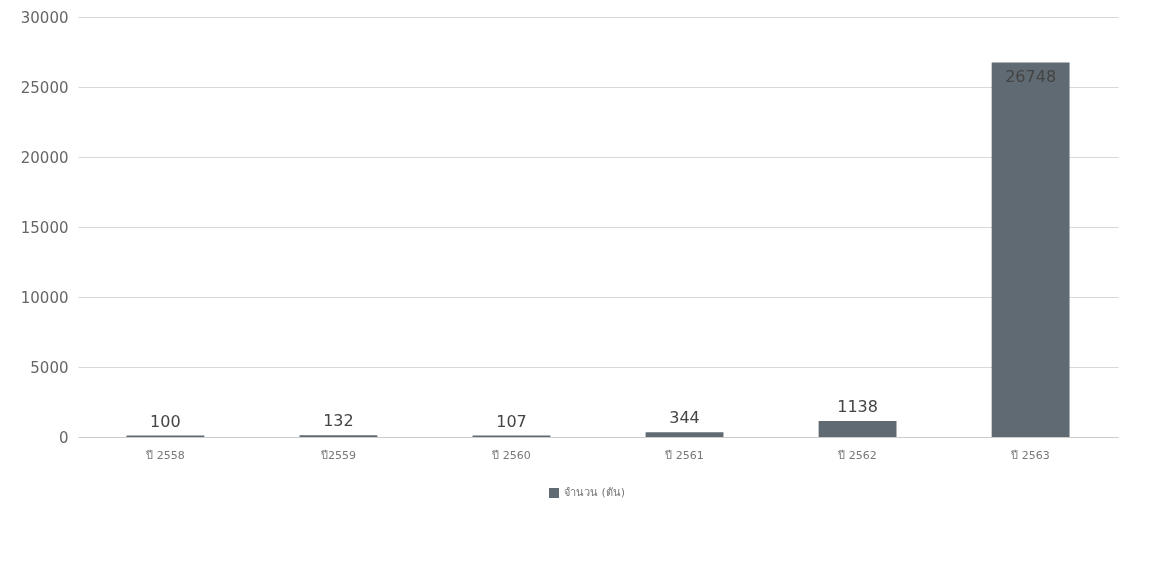 The height and width of the screenshot is (574, 1153). I want to click on x-tick-label: ปี 2558, so click(165, 455).